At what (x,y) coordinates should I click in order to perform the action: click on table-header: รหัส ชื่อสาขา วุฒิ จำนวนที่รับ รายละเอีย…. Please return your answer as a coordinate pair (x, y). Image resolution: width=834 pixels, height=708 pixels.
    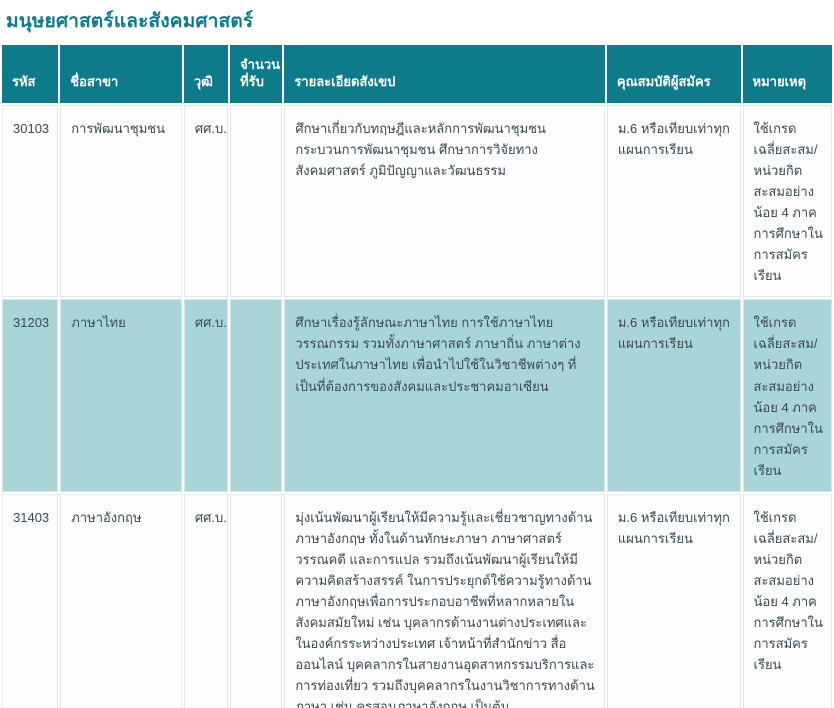
    Looking at the image, I should click on (417, 74).